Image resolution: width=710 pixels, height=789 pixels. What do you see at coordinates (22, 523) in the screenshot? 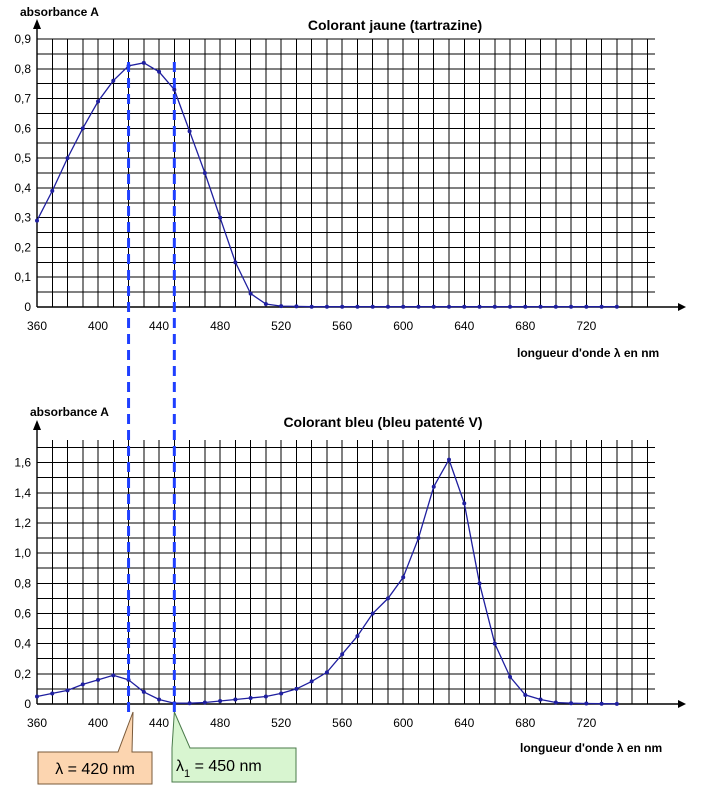
I see `y-tick-label: 1,2` at bounding box center [22, 523].